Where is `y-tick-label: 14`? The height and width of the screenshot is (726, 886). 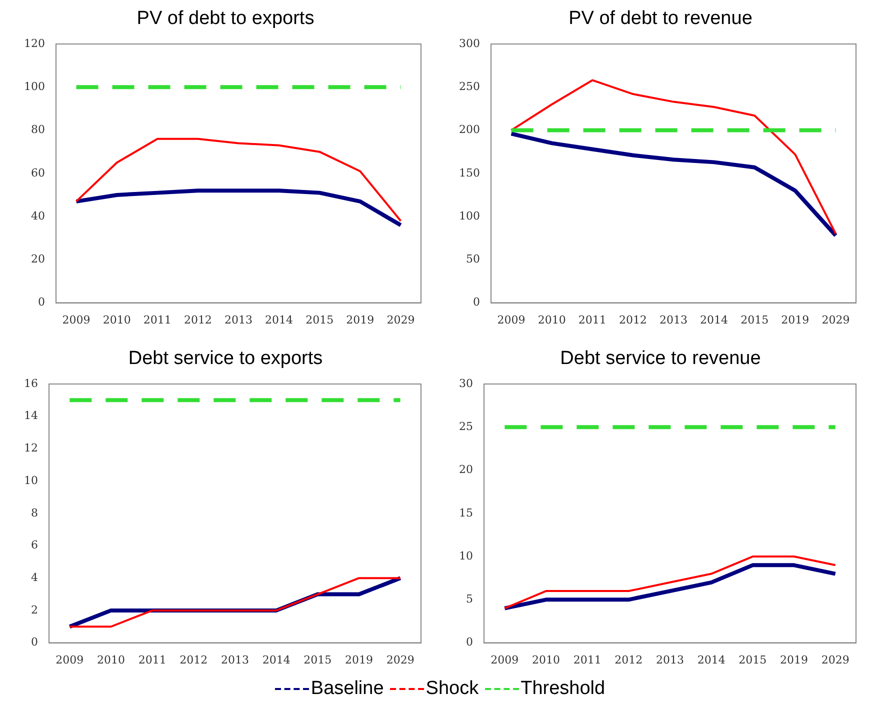
y-tick-label: 14 is located at coordinates (30, 415).